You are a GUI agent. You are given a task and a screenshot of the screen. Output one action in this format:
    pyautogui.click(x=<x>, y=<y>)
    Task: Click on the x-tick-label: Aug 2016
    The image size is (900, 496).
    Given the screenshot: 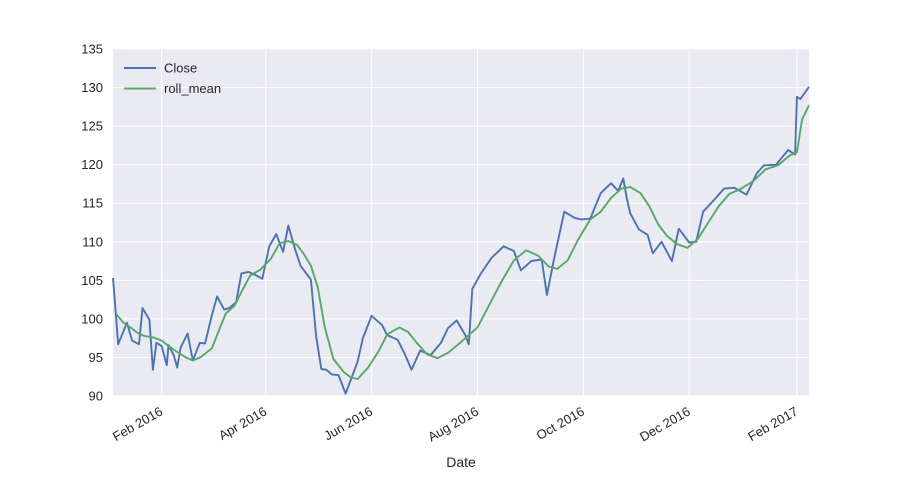 What is the action you would take?
    pyautogui.click(x=453, y=424)
    